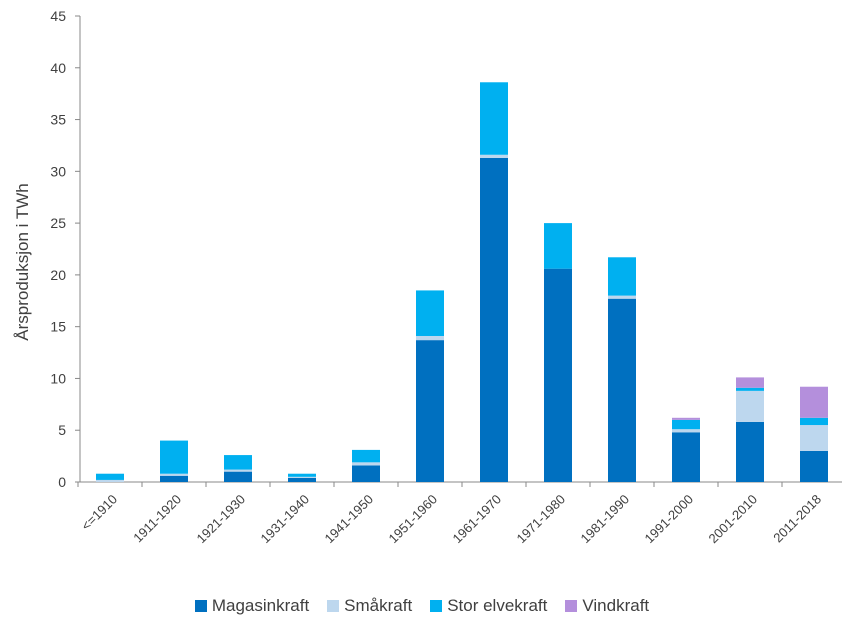  Describe the element at coordinates (58, 223) in the screenshot. I see `y-tick-label: 25` at that location.